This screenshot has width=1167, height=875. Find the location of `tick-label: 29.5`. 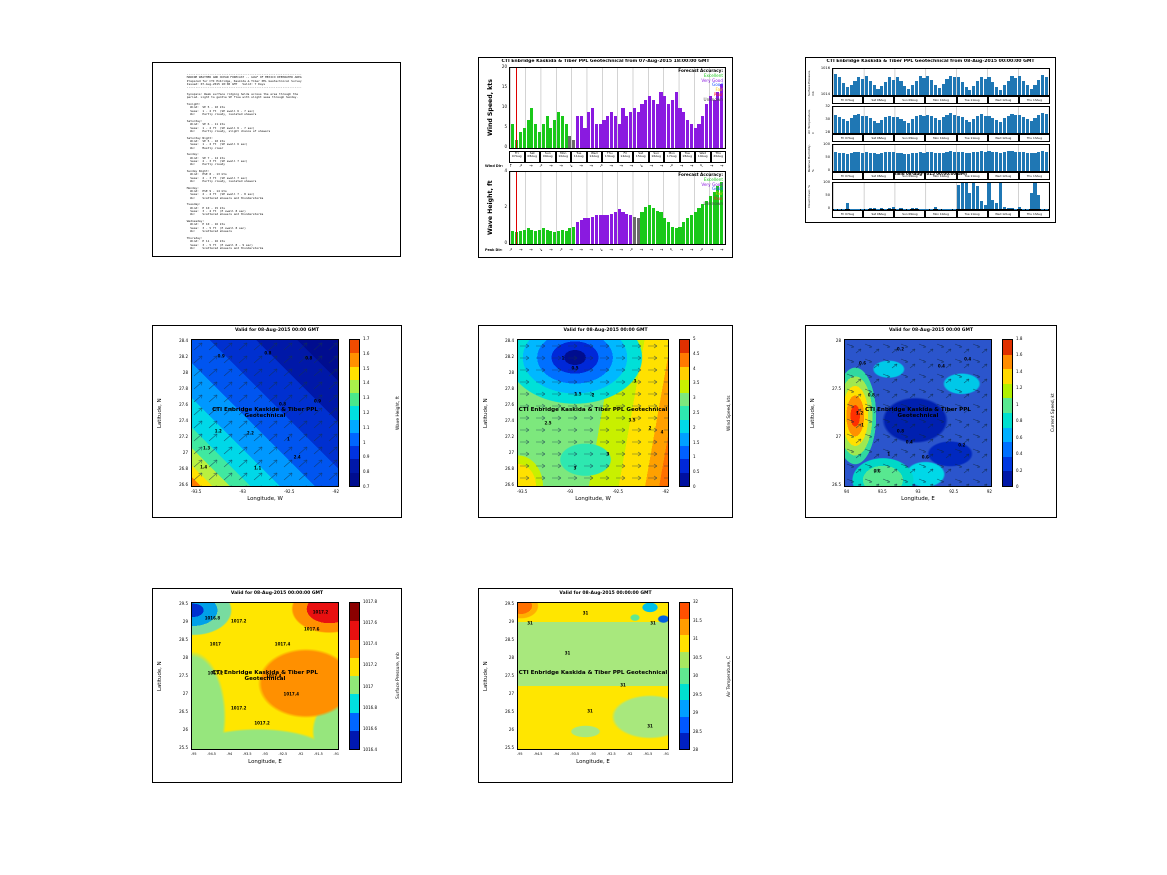

tick-label: 29.5 is located at coordinates (509, 603).